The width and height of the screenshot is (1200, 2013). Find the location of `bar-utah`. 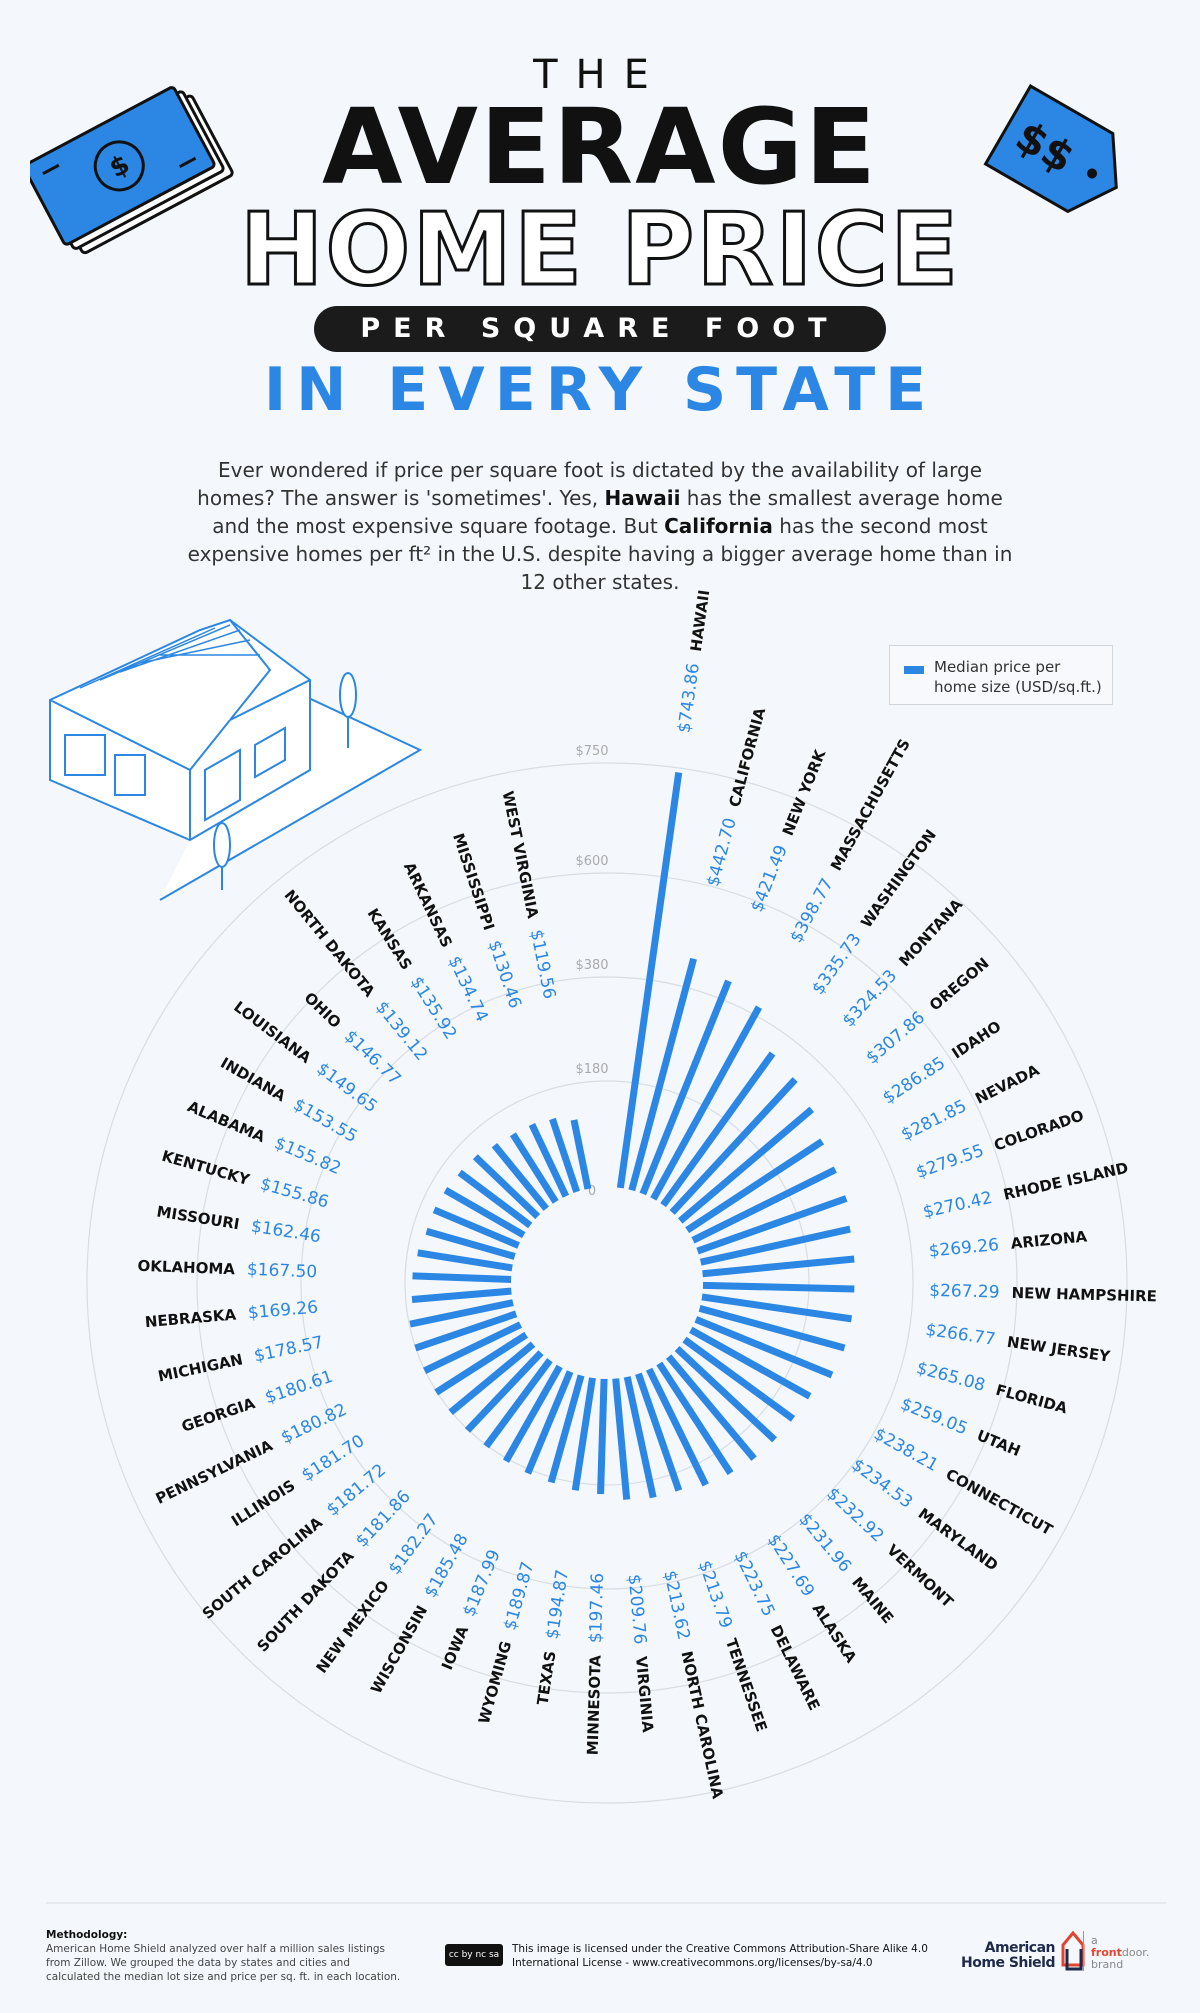

bar-utah is located at coordinates (764, 1347).